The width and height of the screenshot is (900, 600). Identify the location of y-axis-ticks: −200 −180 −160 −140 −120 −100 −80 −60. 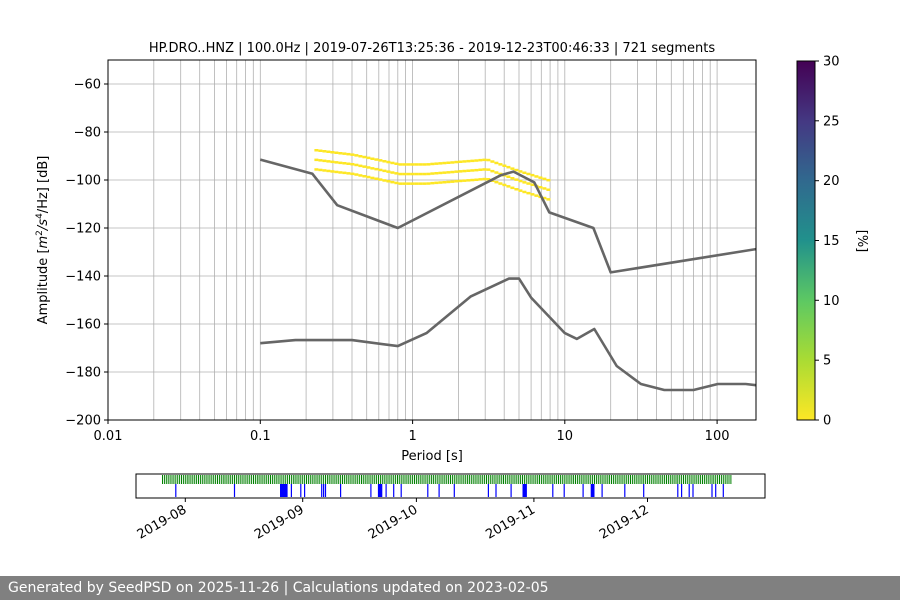
(86, 253).